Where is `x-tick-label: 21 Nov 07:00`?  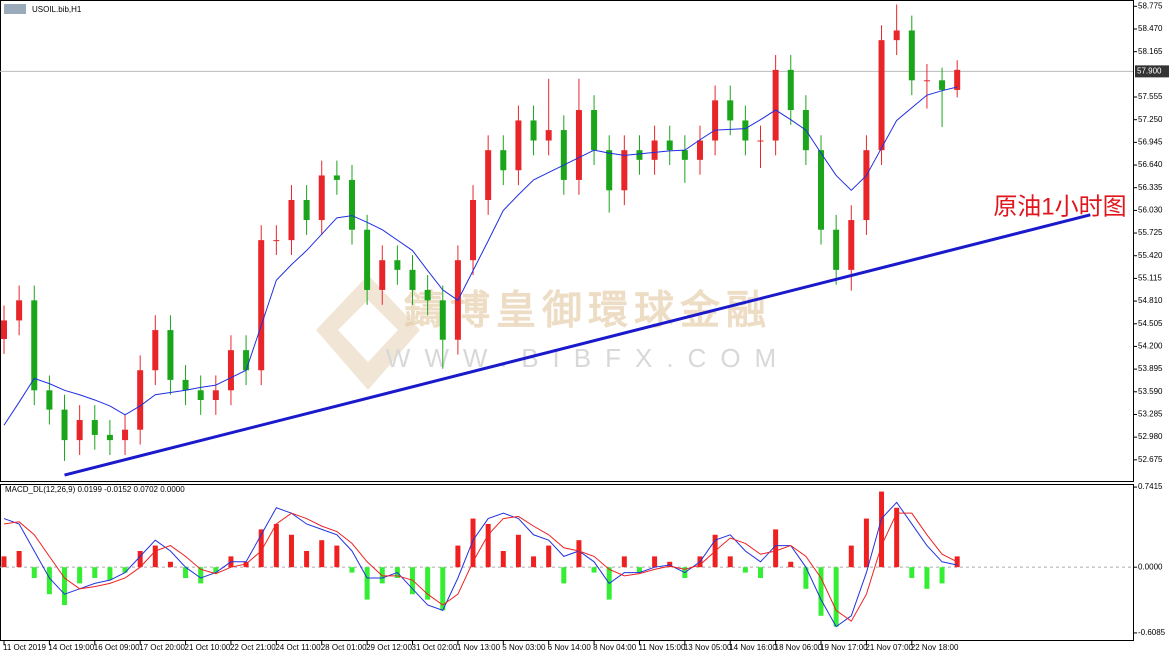
x-tick-label: 21 Nov 07:00 is located at coordinates (889, 647).